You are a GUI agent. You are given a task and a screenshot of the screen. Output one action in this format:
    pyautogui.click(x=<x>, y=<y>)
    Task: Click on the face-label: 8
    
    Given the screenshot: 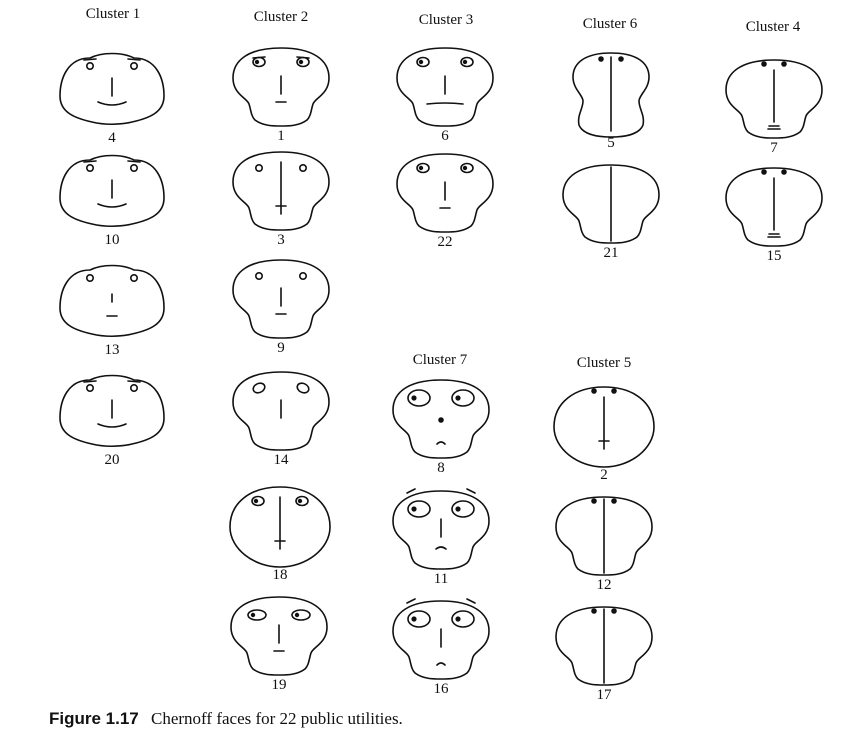 What is the action you would take?
    pyautogui.click(x=441, y=468)
    